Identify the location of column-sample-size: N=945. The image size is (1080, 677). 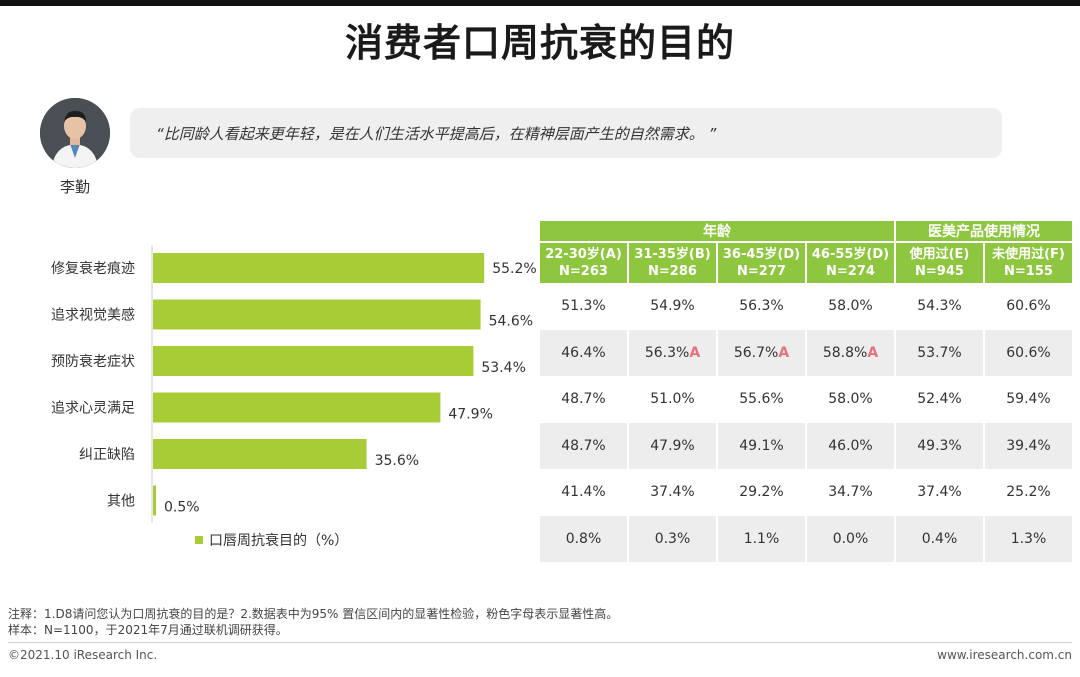
(939, 271).